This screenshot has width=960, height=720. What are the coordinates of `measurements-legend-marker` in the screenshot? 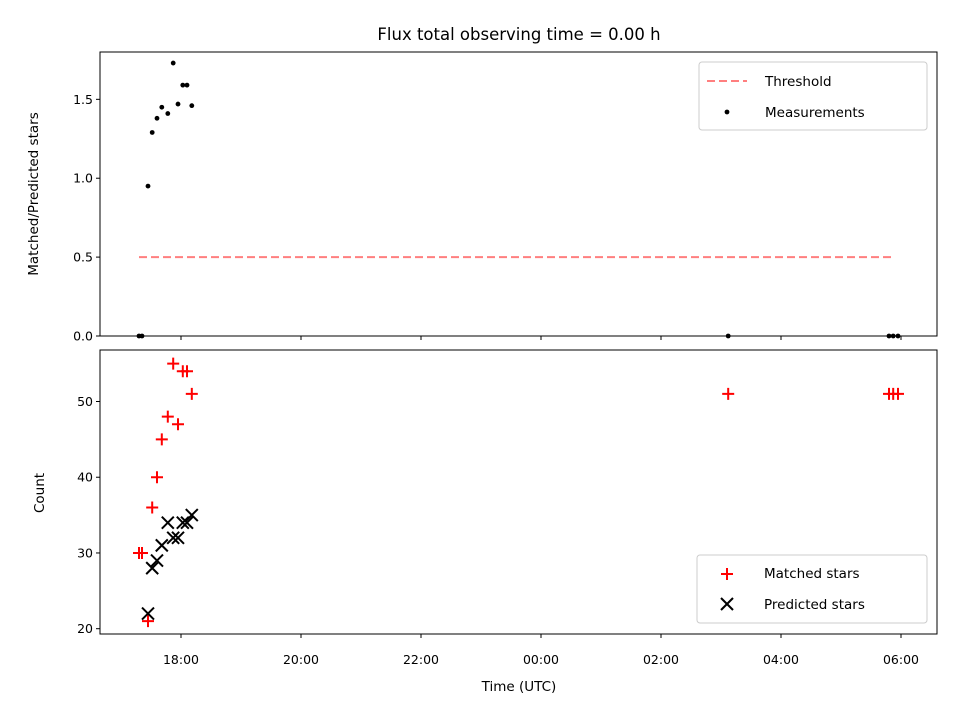 It's located at (727, 112).